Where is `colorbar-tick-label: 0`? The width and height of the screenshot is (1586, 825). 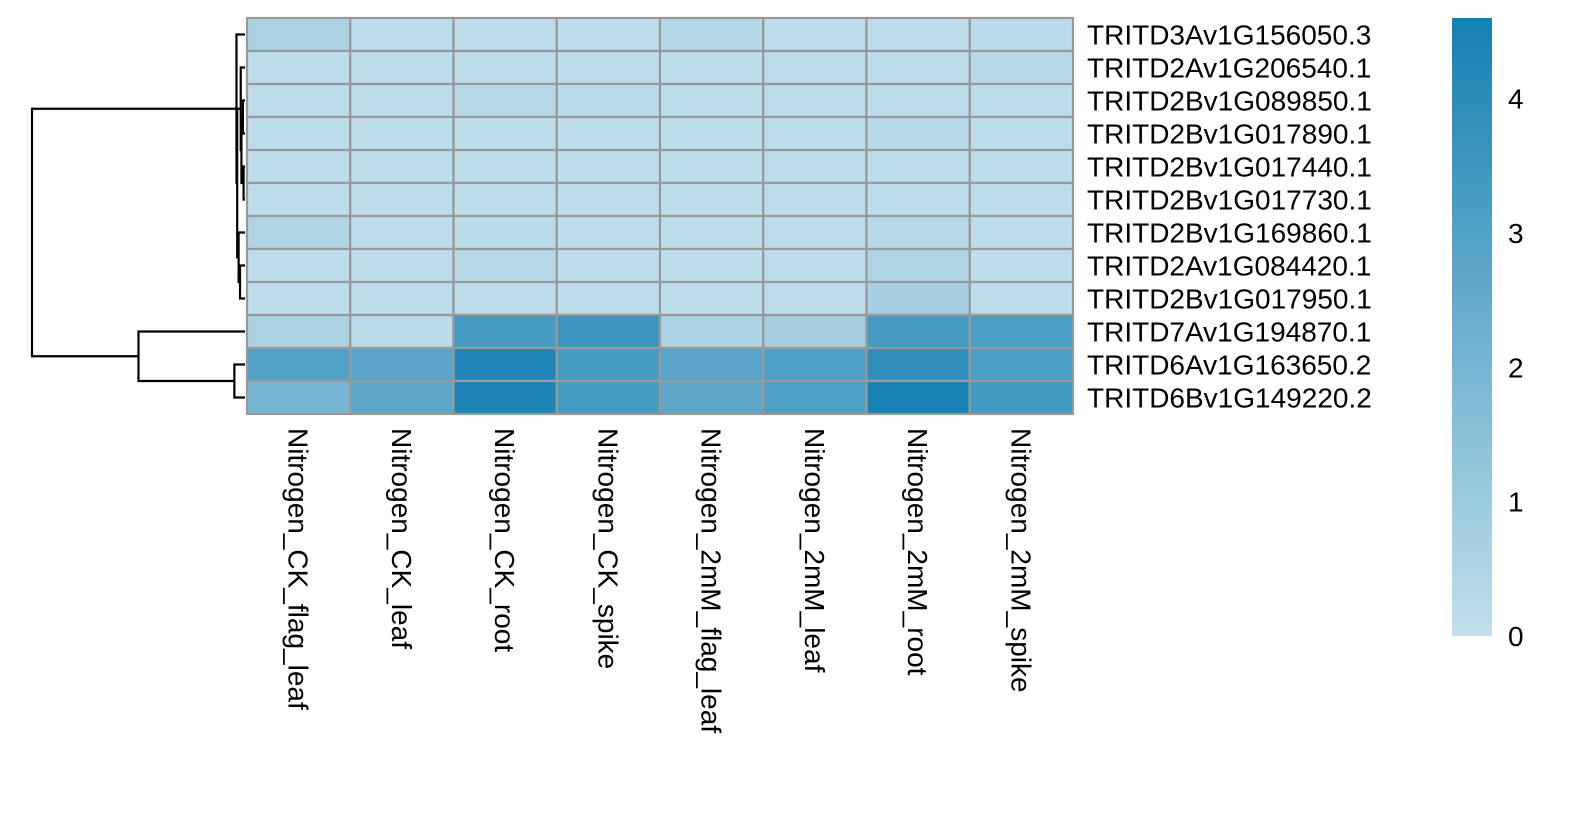
colorbar-tick-label: 0 is located at coordinates (1516, 636).